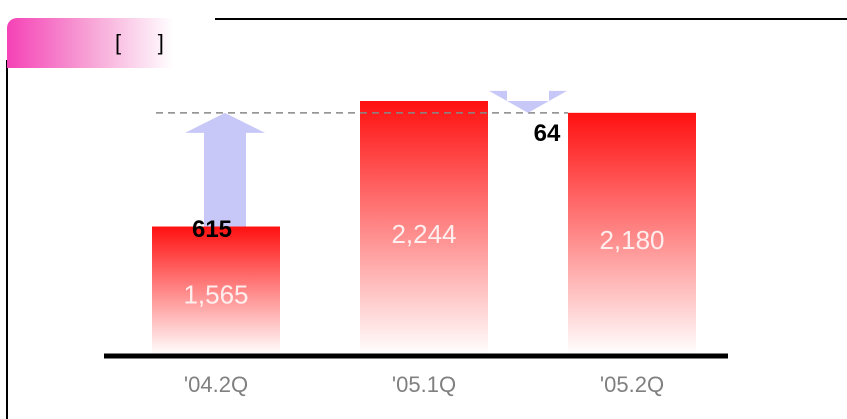 This screenshot has width=847, height=419. I want to click on increase-arrow-icon, so click(225, 169).